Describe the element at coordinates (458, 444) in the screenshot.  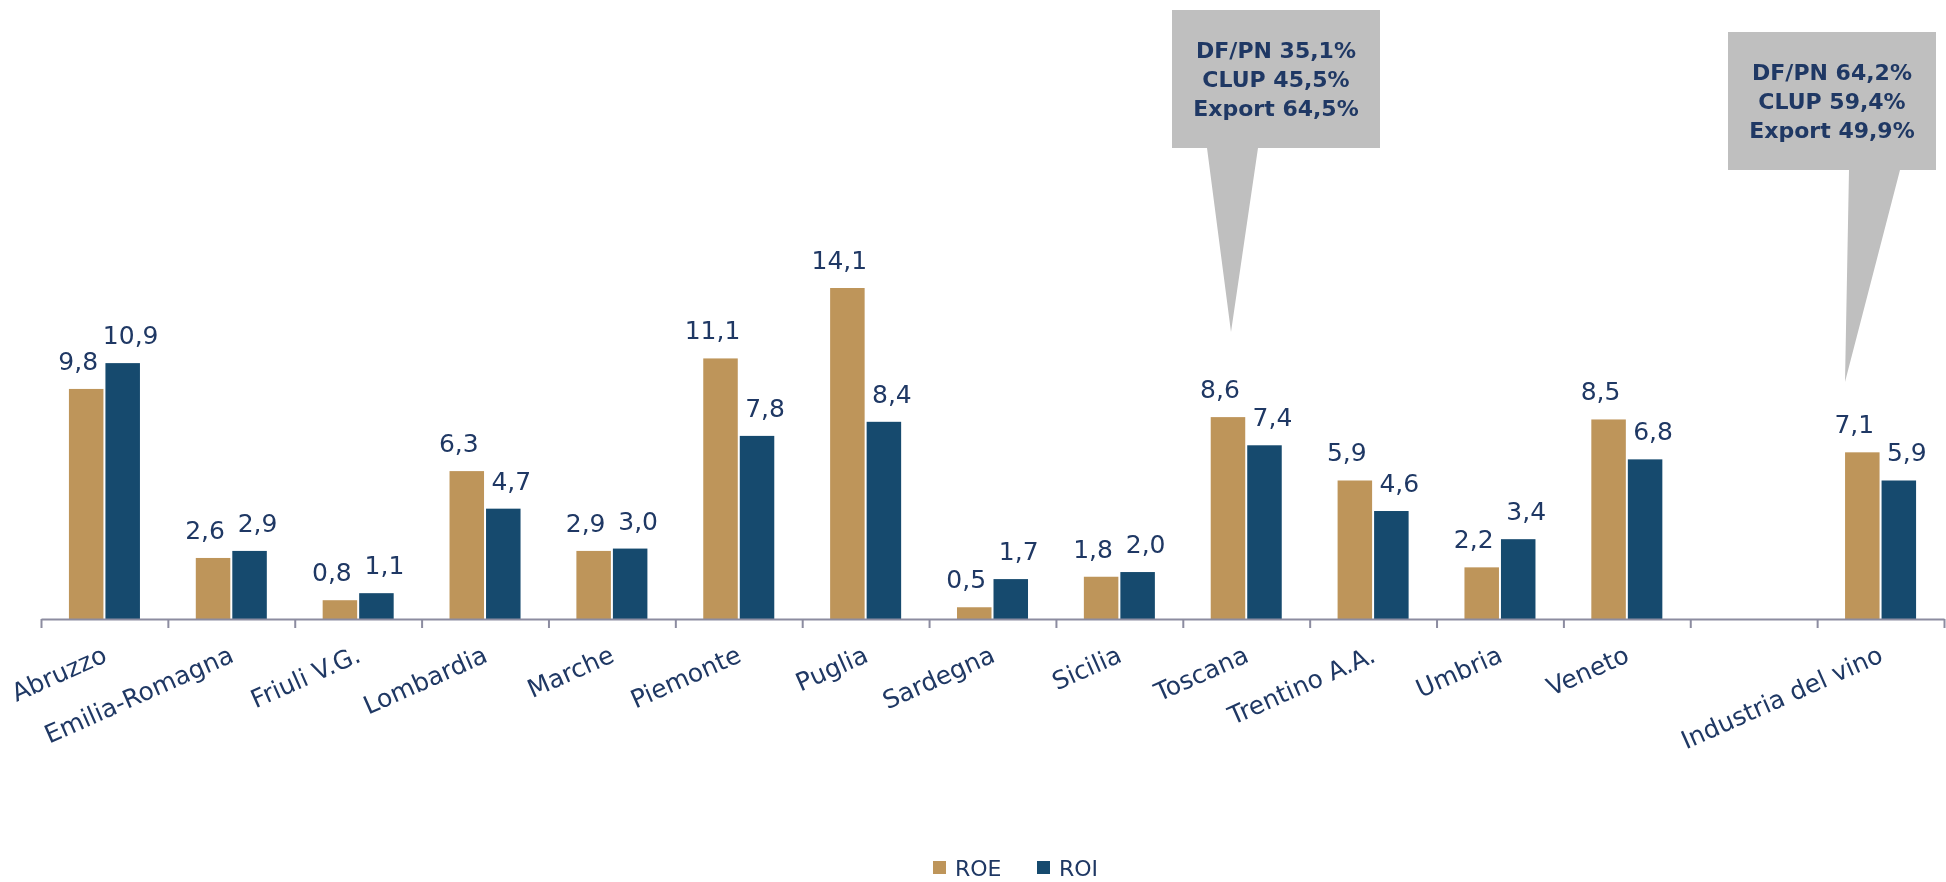
I see `data-label: 6,3` at that location.